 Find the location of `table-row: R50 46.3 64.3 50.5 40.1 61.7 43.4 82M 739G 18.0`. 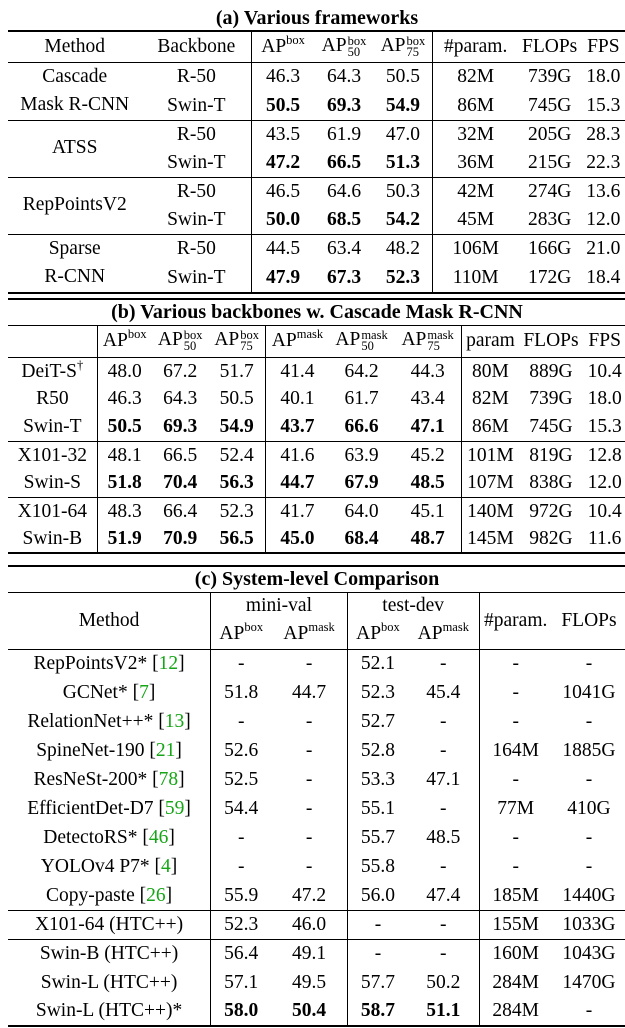

table-row: R50 46.3 64.3 50.5 40.1 61.7 43.4 82M 739G 18.0 is located at coordinates (316, 399).